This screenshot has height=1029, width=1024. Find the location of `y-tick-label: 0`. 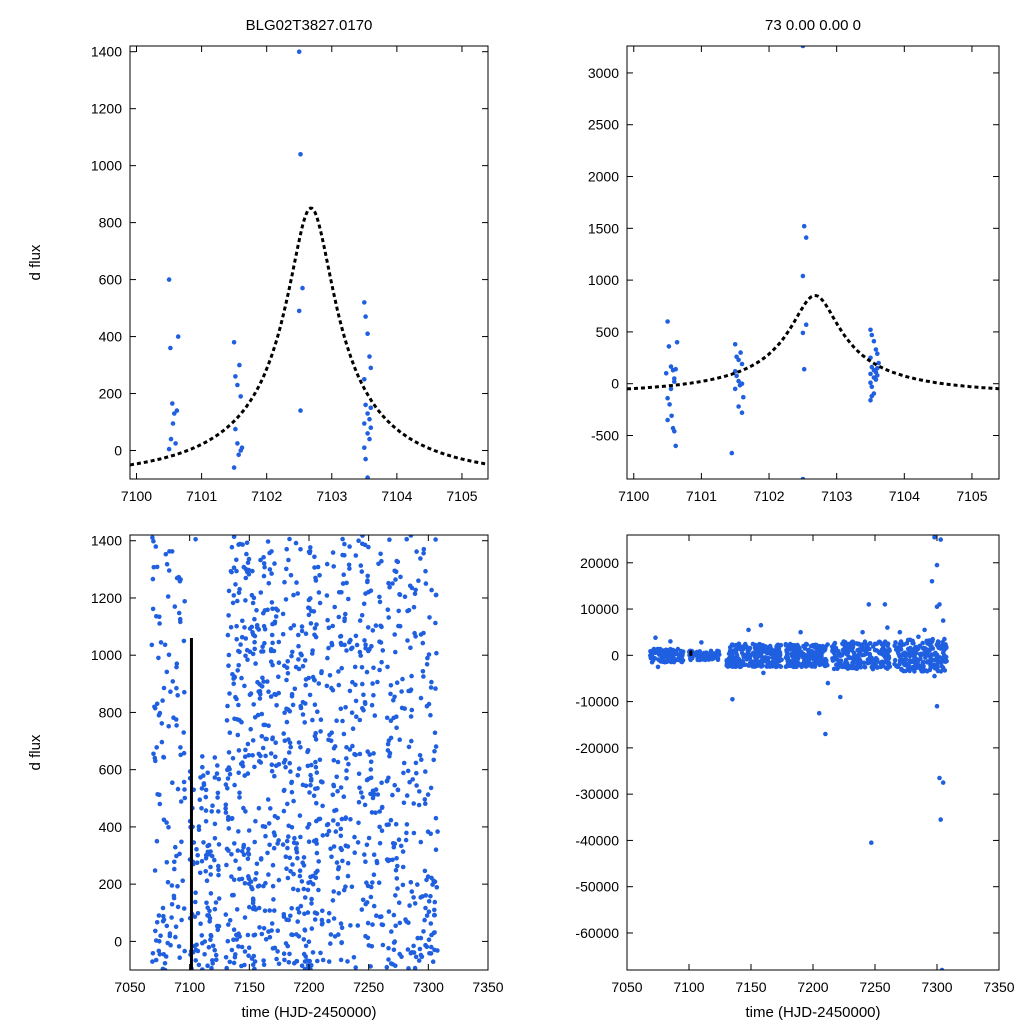

y-tick-label: 0 is located at coordinates (615, 655).